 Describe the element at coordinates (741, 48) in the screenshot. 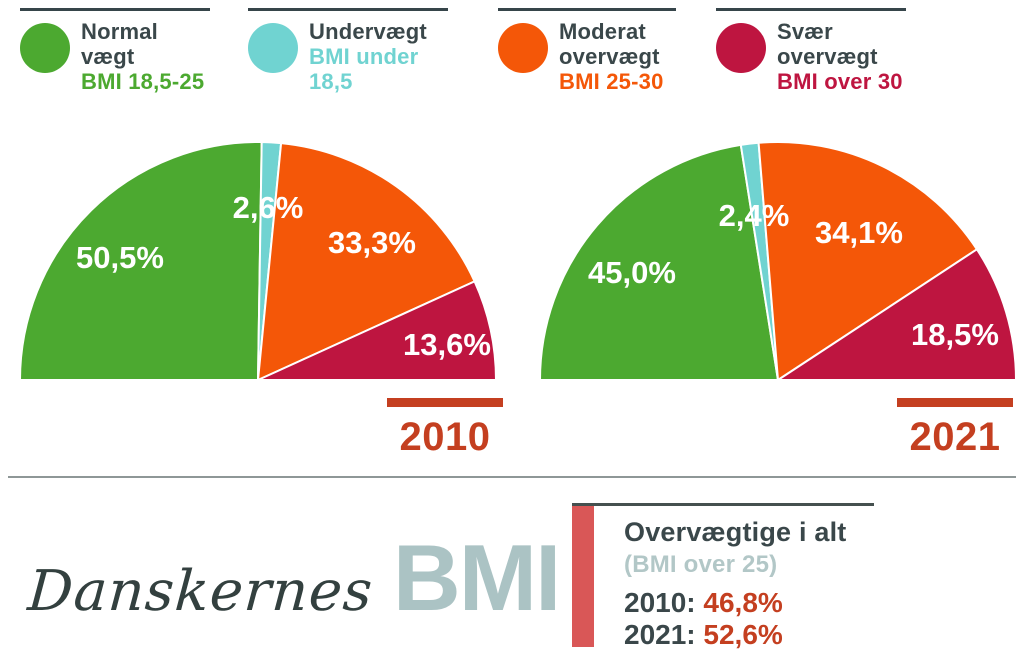

I see `legend-dot-svaer-overvaegt-icon` at that location.